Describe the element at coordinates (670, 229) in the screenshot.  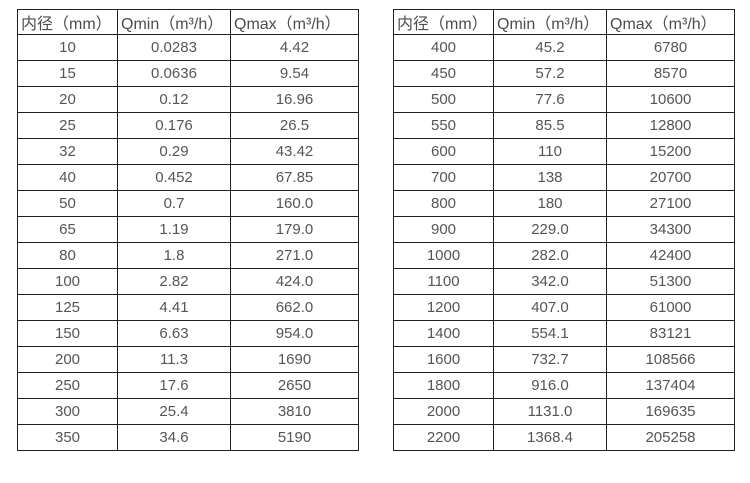
I see `table-cell: 34300` at that location.